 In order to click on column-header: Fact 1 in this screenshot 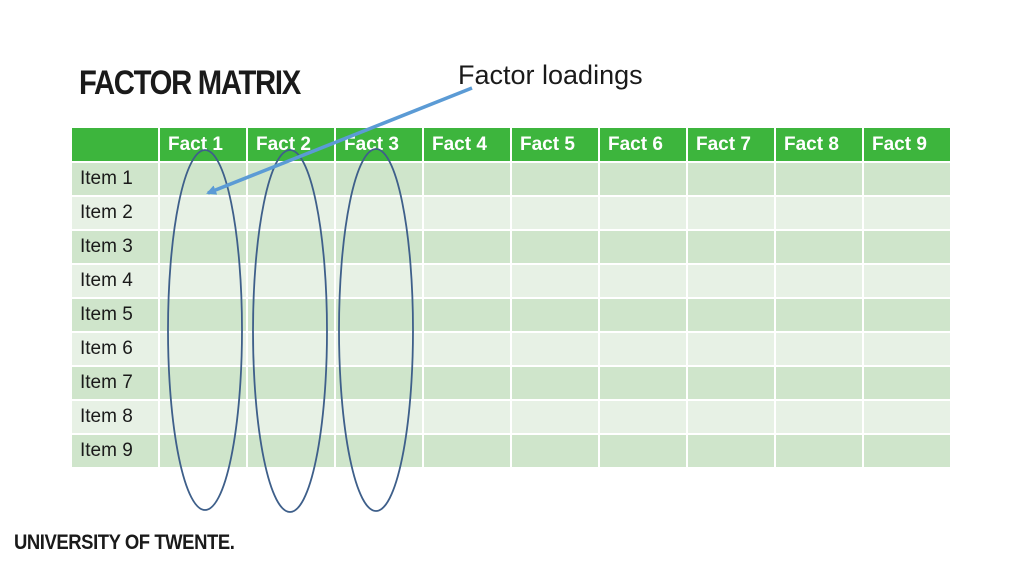, I will do `click(203, 144)`.